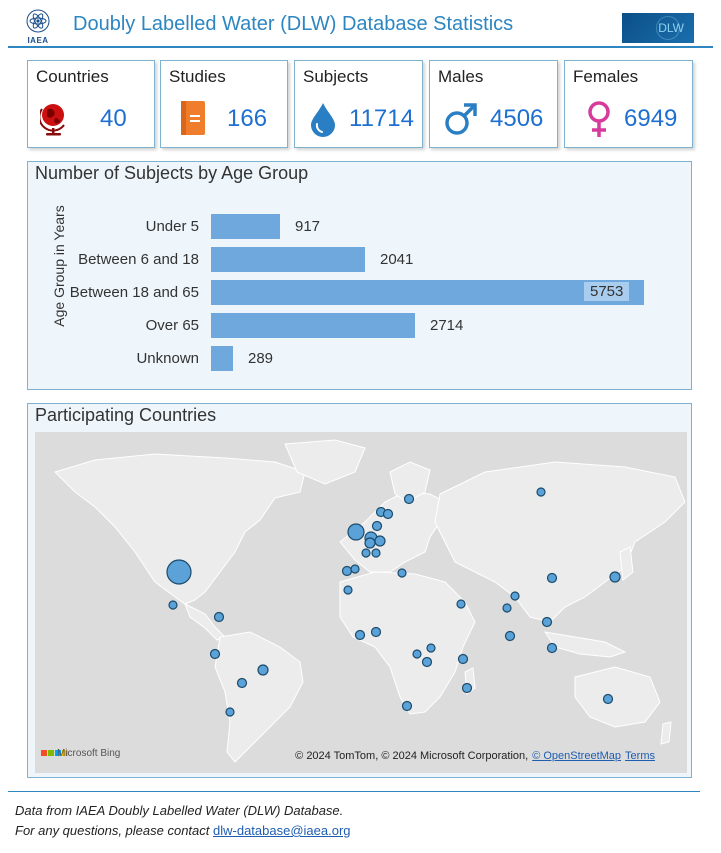 Image resolution: width=721 pixels, height=853 pixels. Describe the element at coordinates (261, 358) in the screenshot. I see `bar-value-label: 289` at that location.